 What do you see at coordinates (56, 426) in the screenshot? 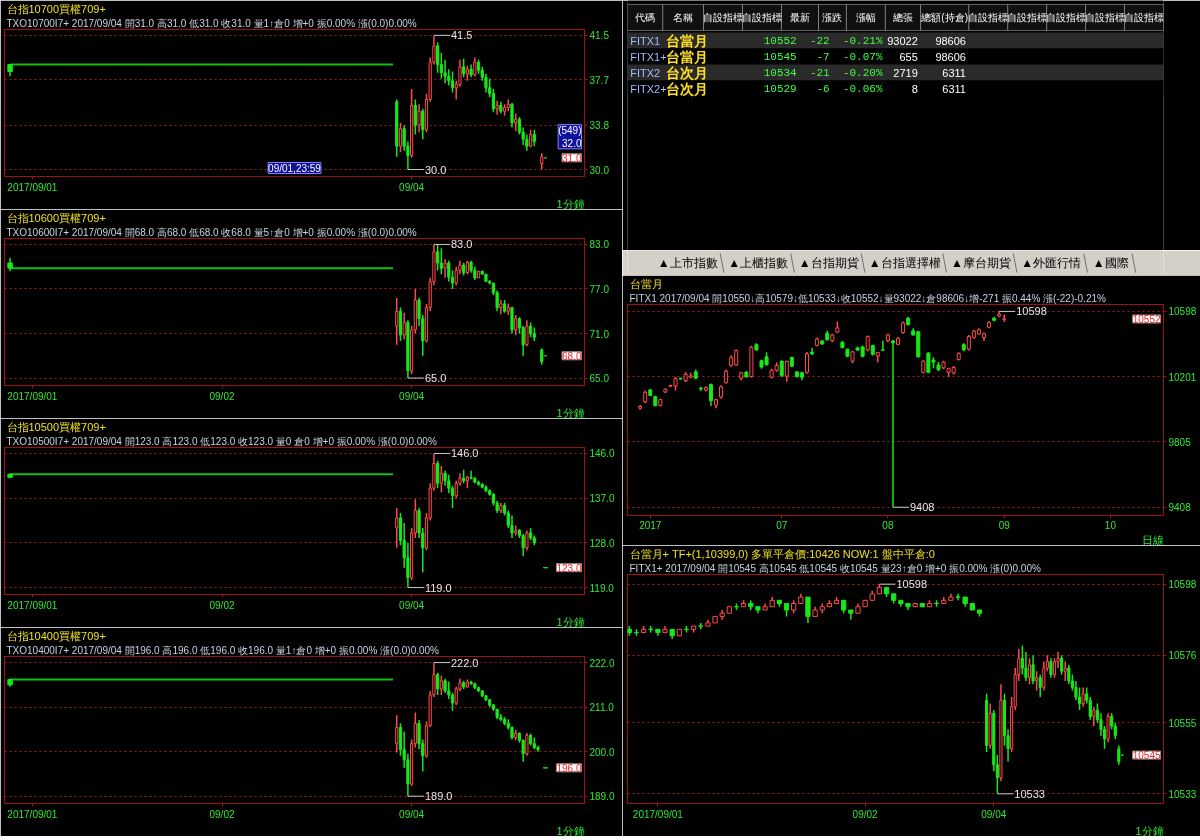
I see `chart-title: 台指10500買權709+` at bounding box center [56, 426].